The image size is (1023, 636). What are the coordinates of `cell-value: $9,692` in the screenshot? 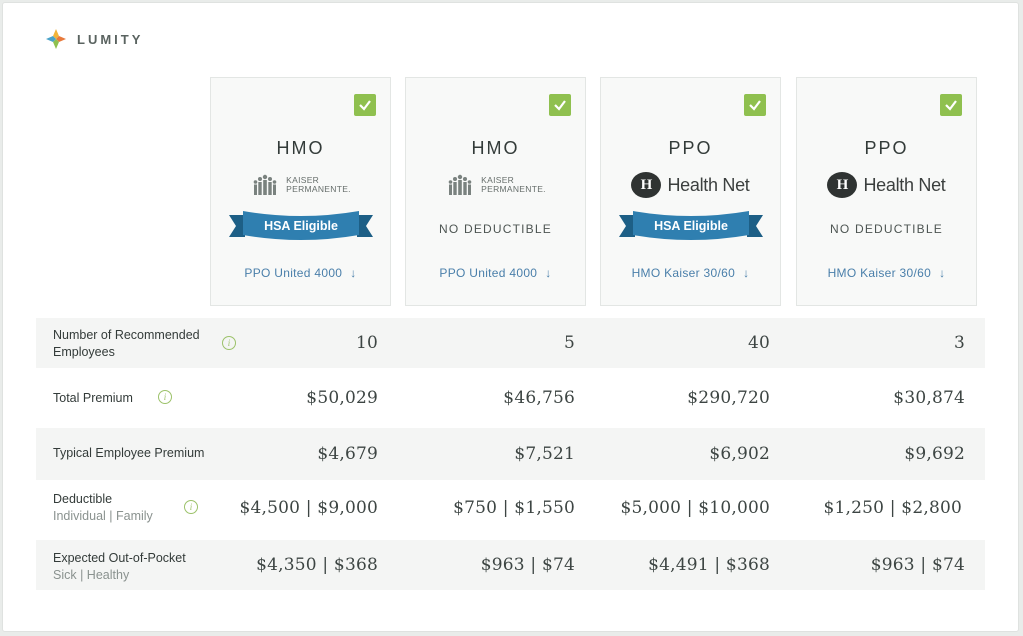 It's located at (934, 454).